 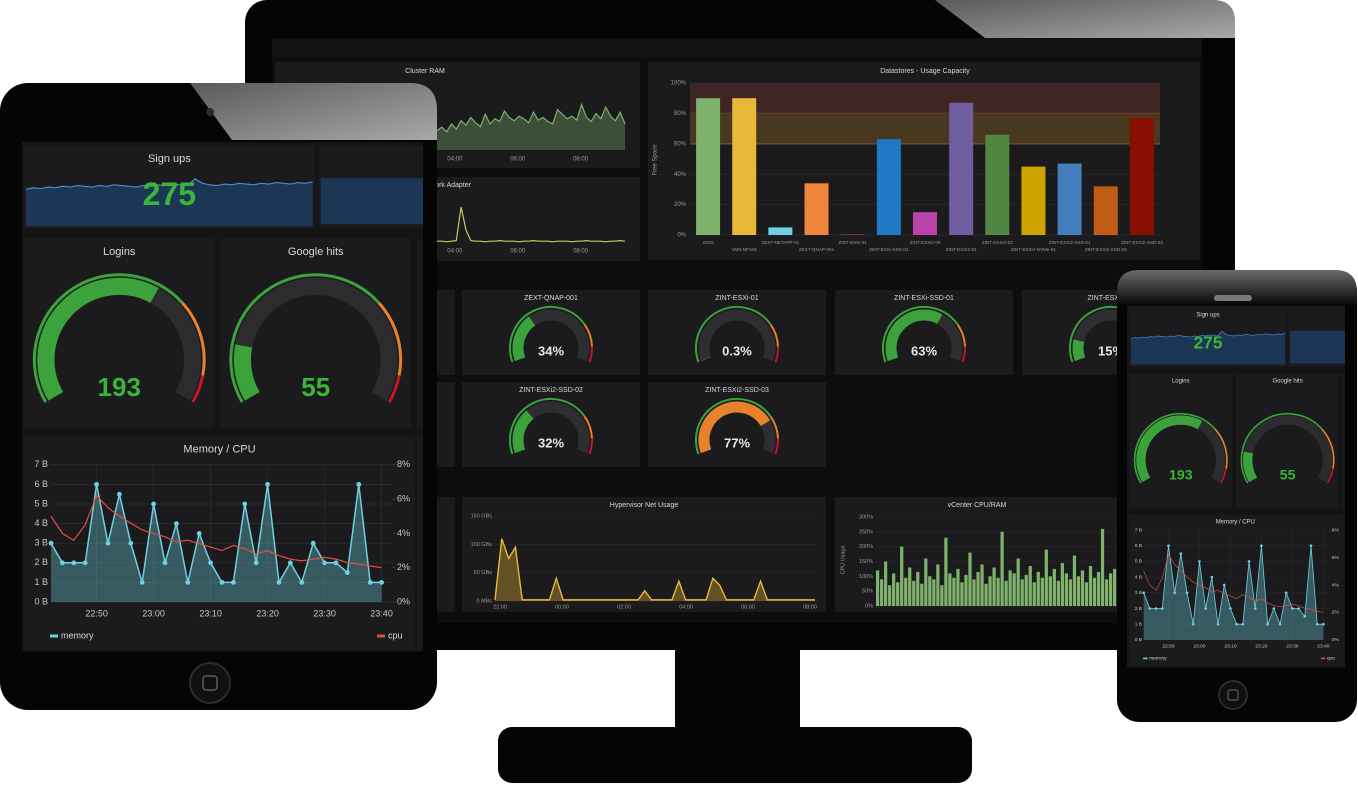 I want to click on y-tick-label: 4 B, so click(x=41, y=523).